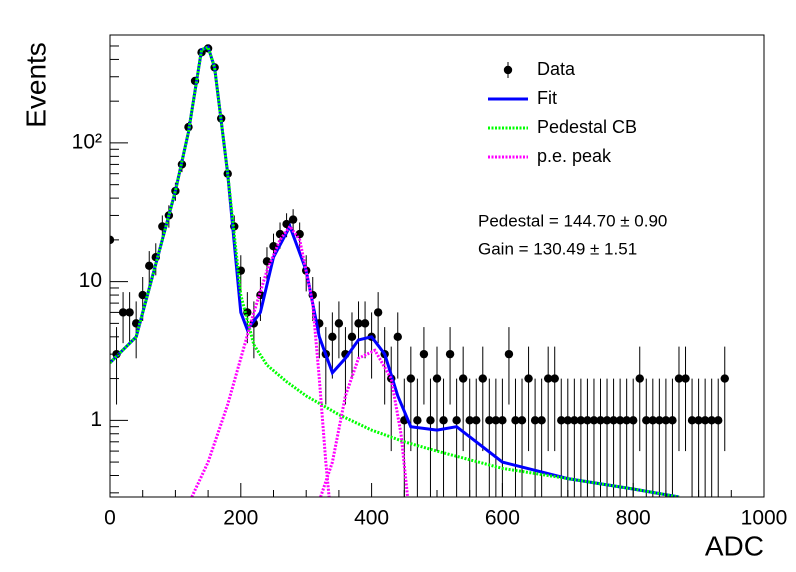 This screenshot has height=572, width=796. What do you see at coordinates (587, 127) in the screenshot?
I see `legend-label: Pedestal CB` at bounding box center [587, 127].